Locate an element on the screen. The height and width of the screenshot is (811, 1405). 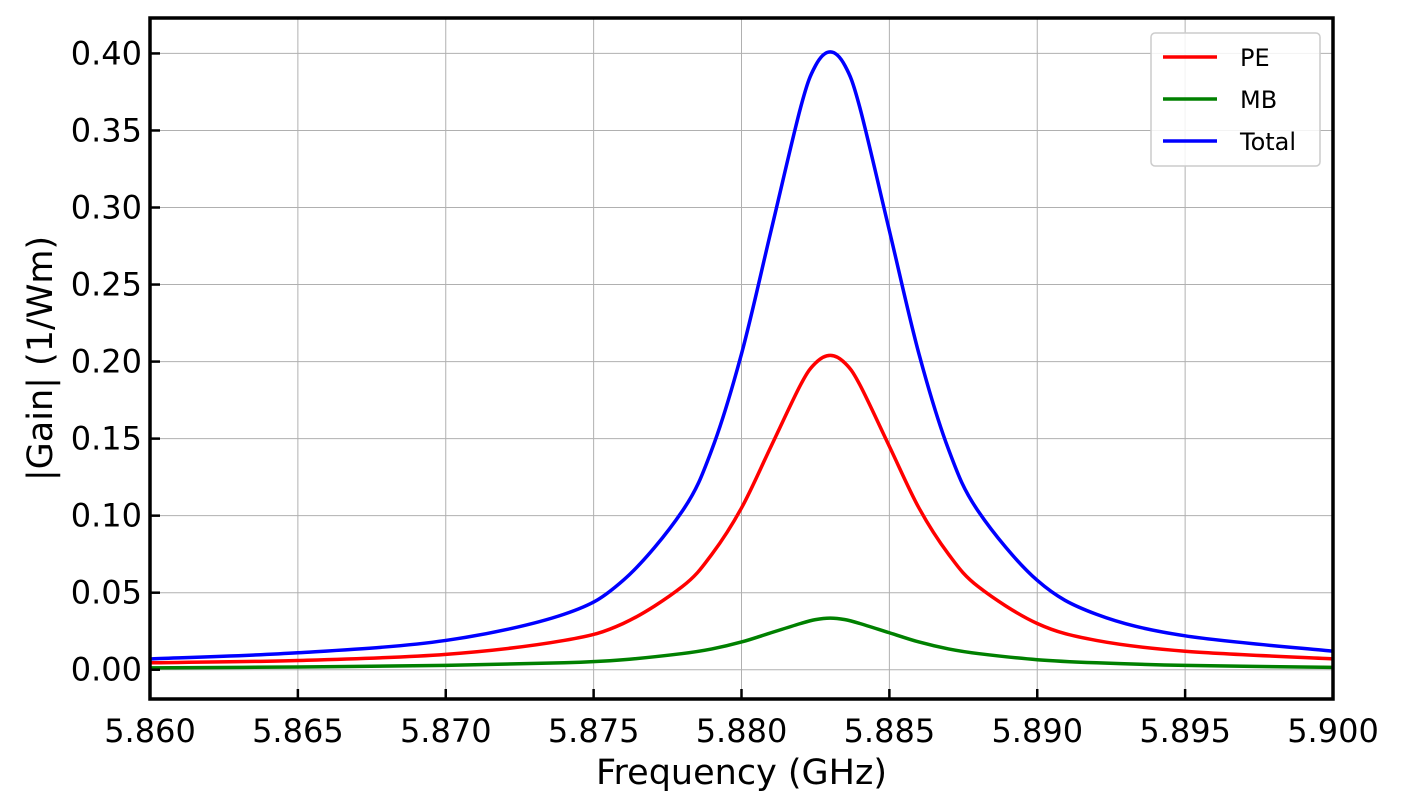
x-tick-label: 5.890 is located at coordinates (1037, 731).